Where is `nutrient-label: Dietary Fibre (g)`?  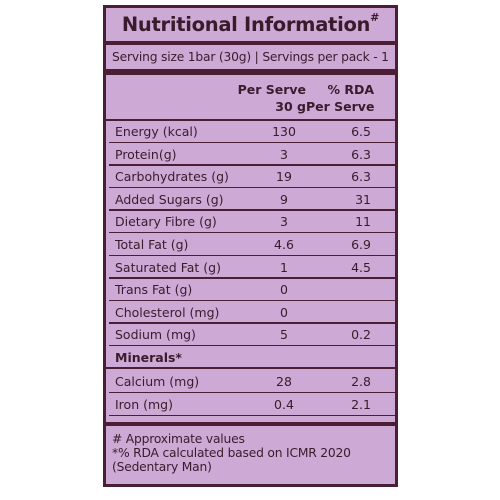 nutrient-label: Dietary Fibre (g) is located at coordinates (166, 222).